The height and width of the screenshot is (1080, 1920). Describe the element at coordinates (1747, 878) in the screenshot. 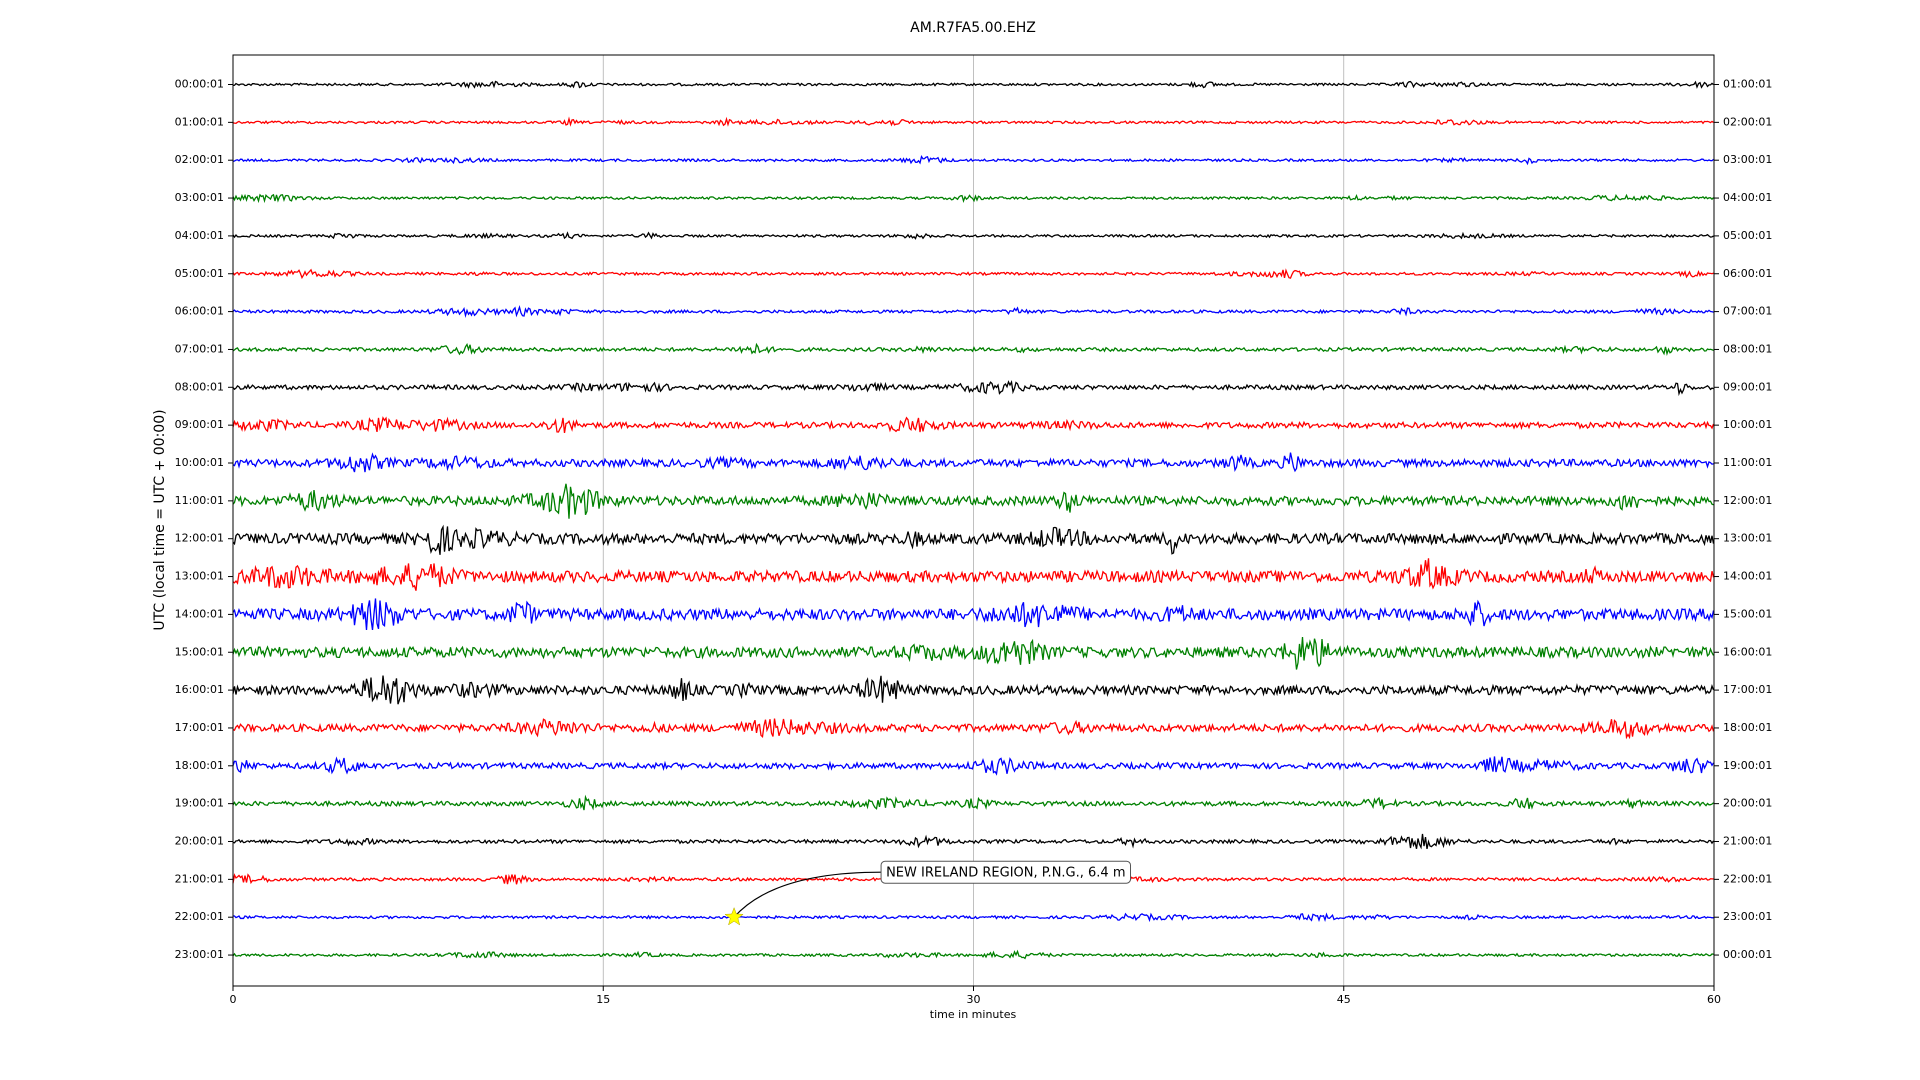

I see `y2-tick-label: 22:00:01` at that location.